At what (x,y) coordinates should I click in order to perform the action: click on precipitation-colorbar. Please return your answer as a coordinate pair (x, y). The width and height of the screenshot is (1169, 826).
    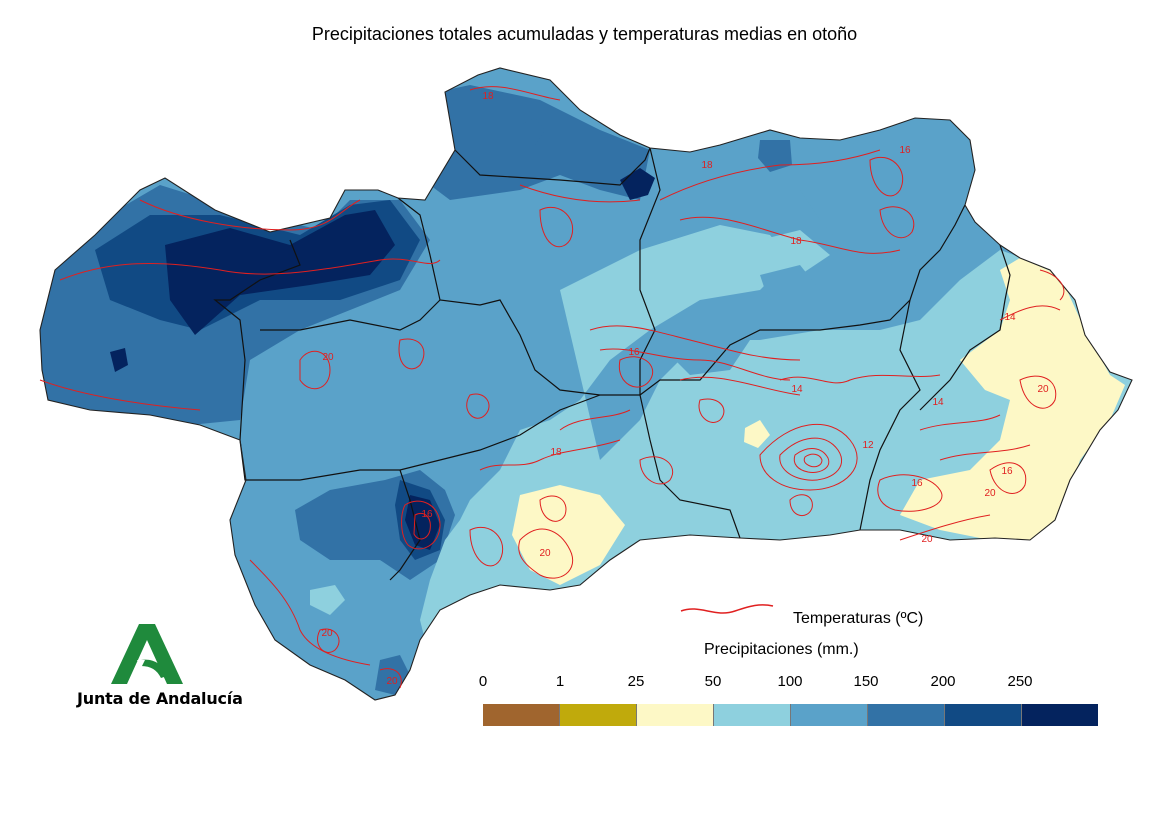
    Looking at the image, I should click on (790, 715).